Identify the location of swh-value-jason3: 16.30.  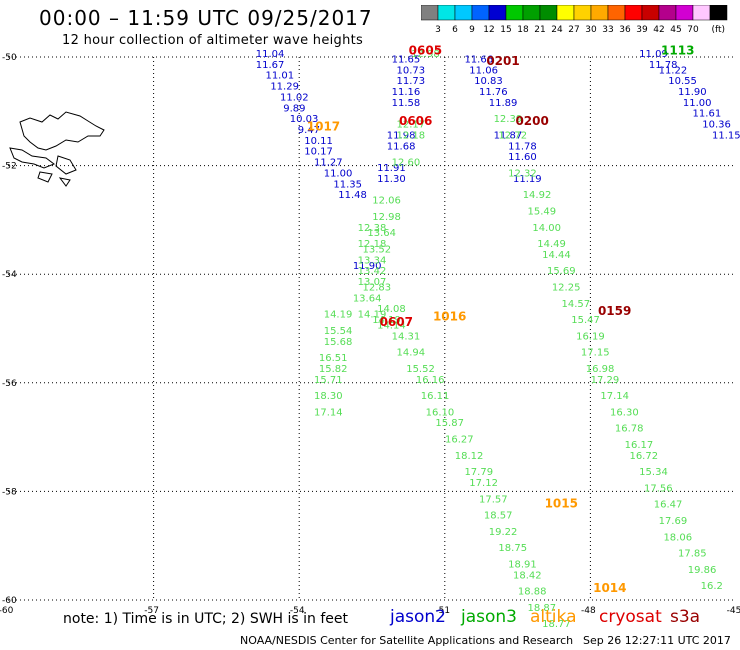
(624, 412).